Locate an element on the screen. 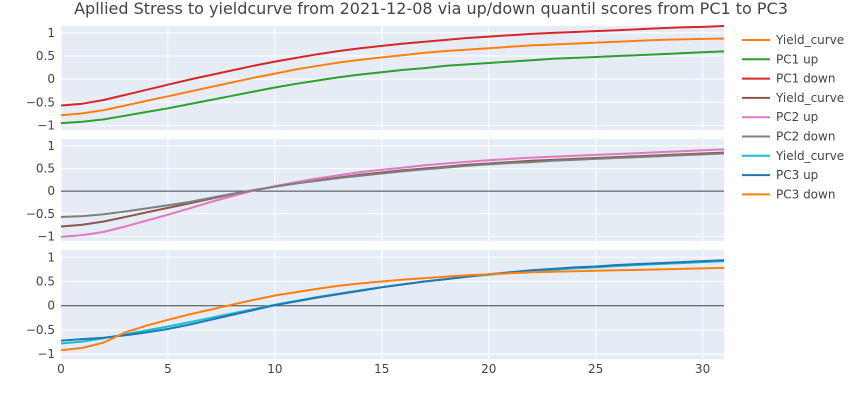 This screenshot has width=863, height=400. legend-item: PC2 up is located at coordinates (780, 117).